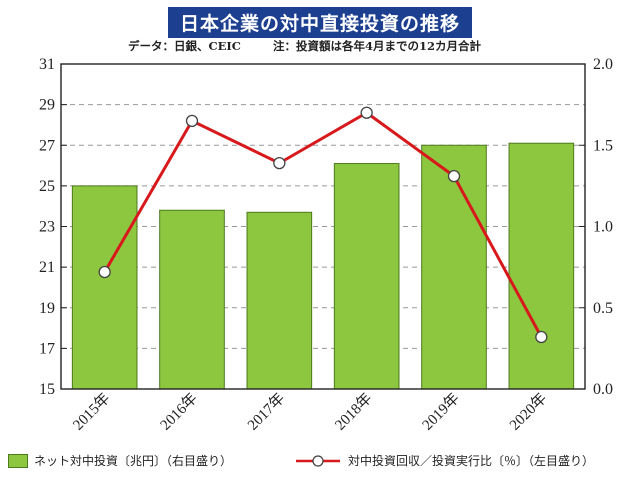 The width and height of the screenshot is (640, 479). I want to click on left-tick-label: 21, so click(47, 267).